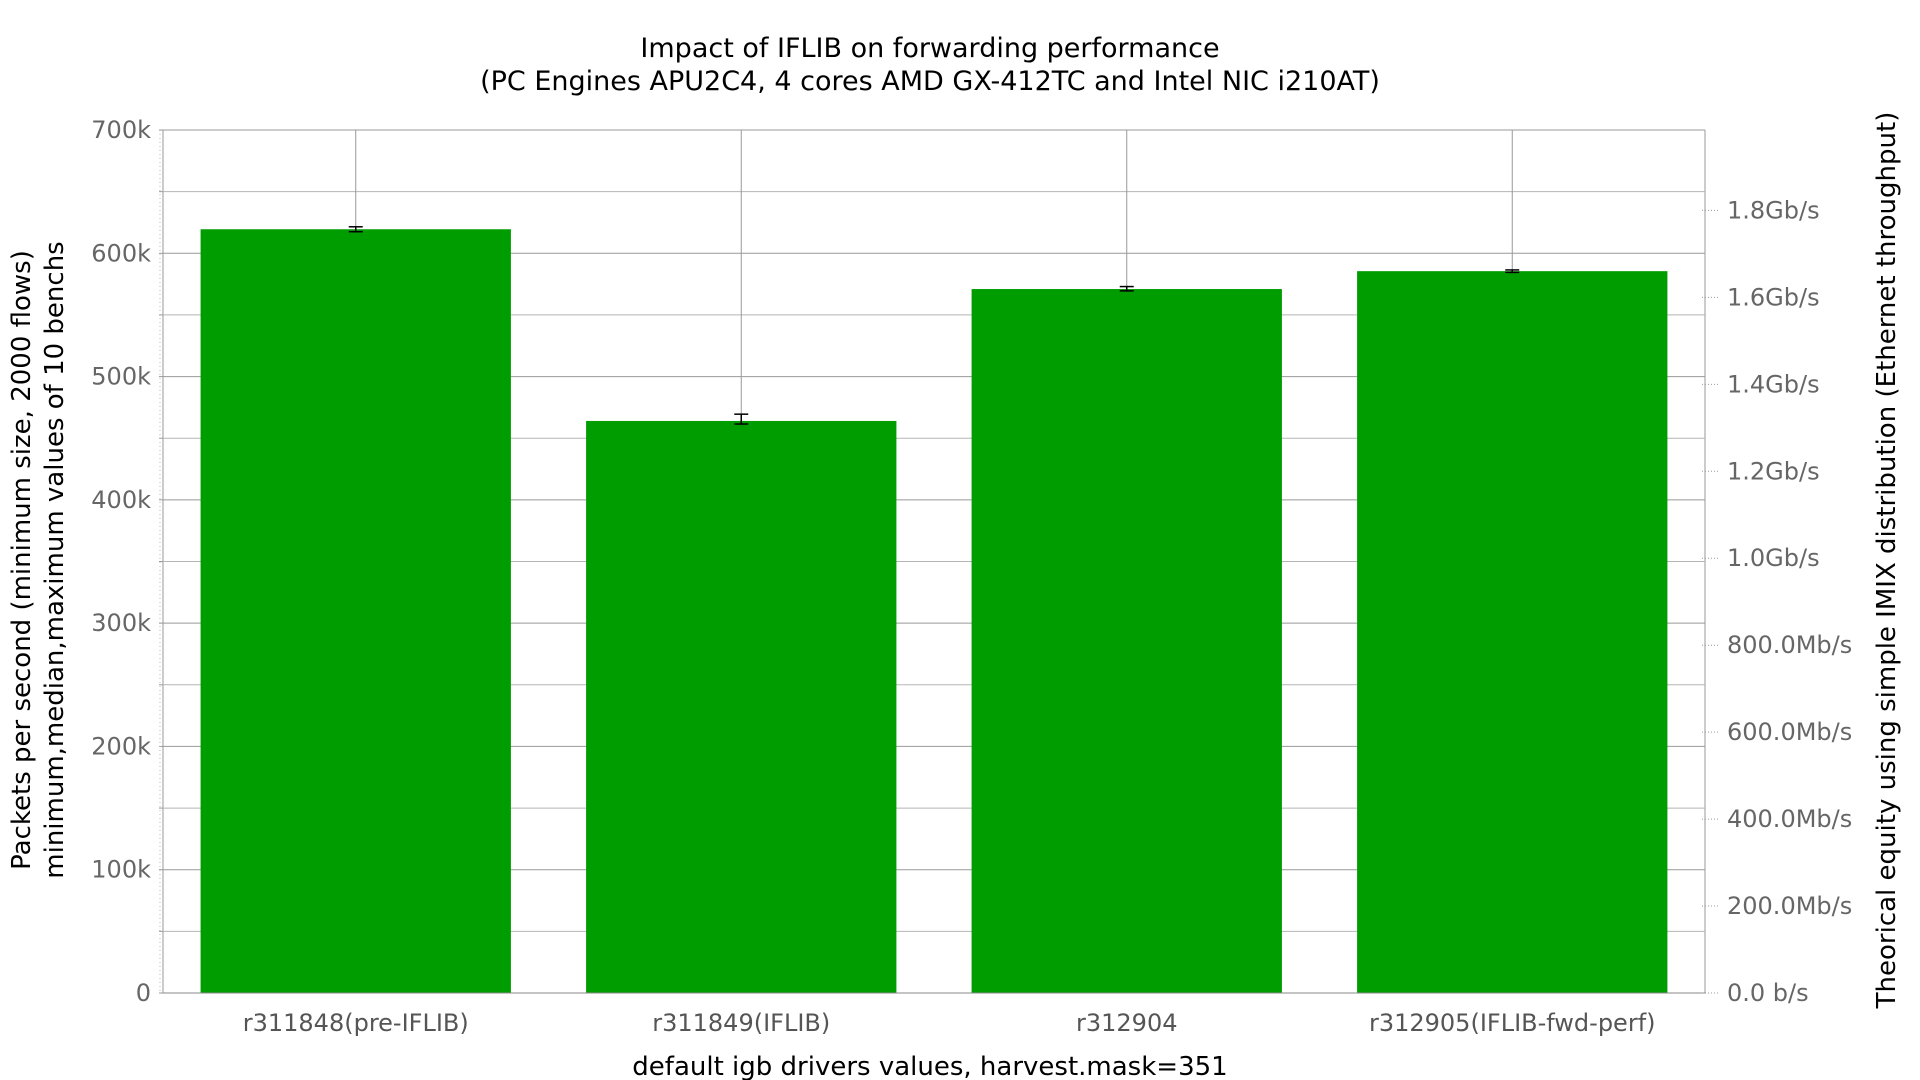  What do you see at coordinates (1773, 384) in the screenshot?
I see `y2-tick-label: 1.4Gb/s` at bounding box center [1773, 384].